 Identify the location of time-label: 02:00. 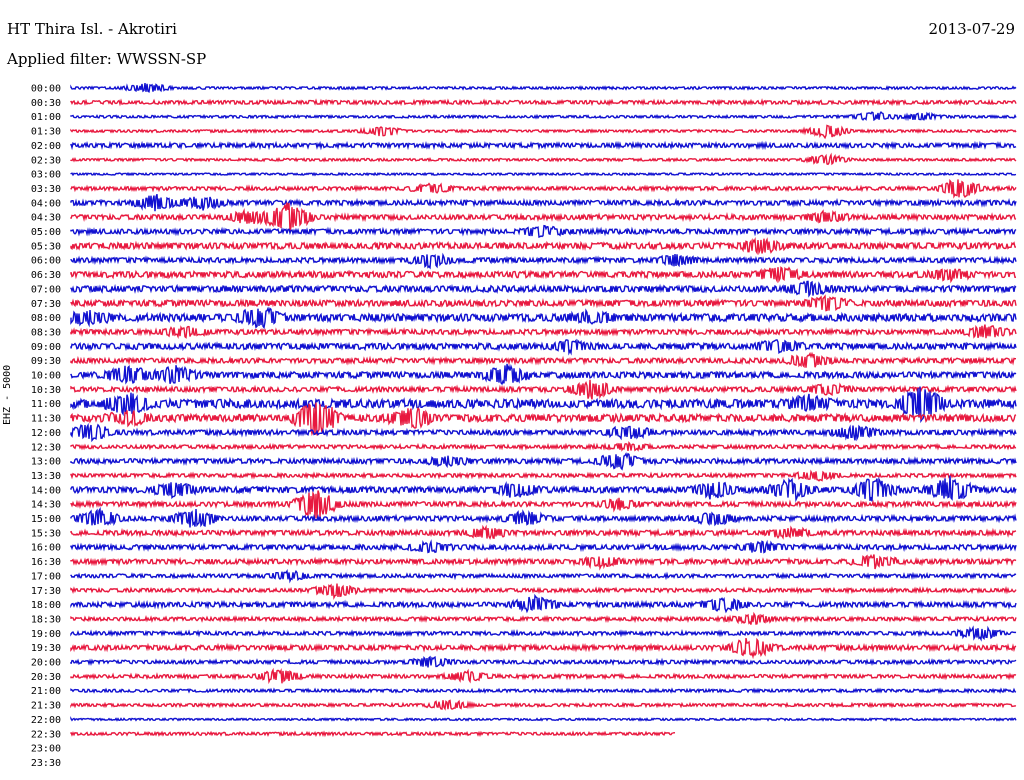
(46, 146).